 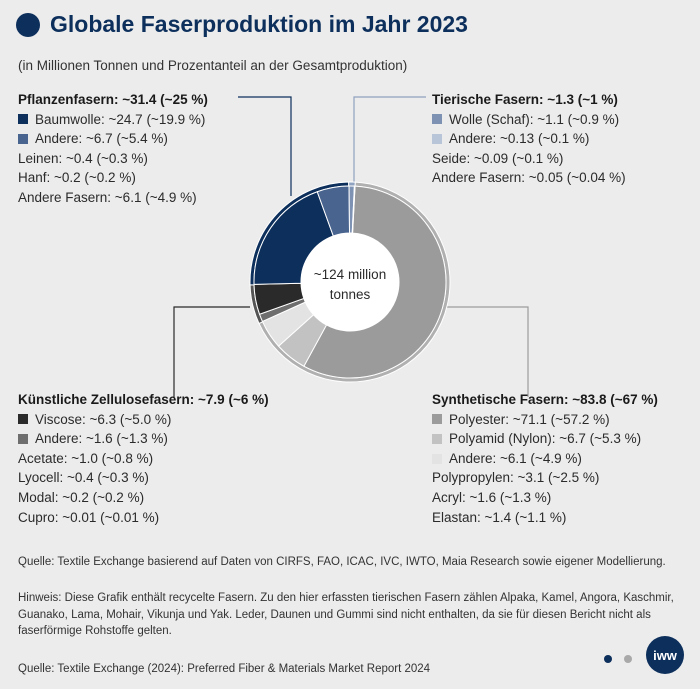 I want to click on legend-item: Andere: ~6.7 (~5.4 %), so click(x=113, y=139).